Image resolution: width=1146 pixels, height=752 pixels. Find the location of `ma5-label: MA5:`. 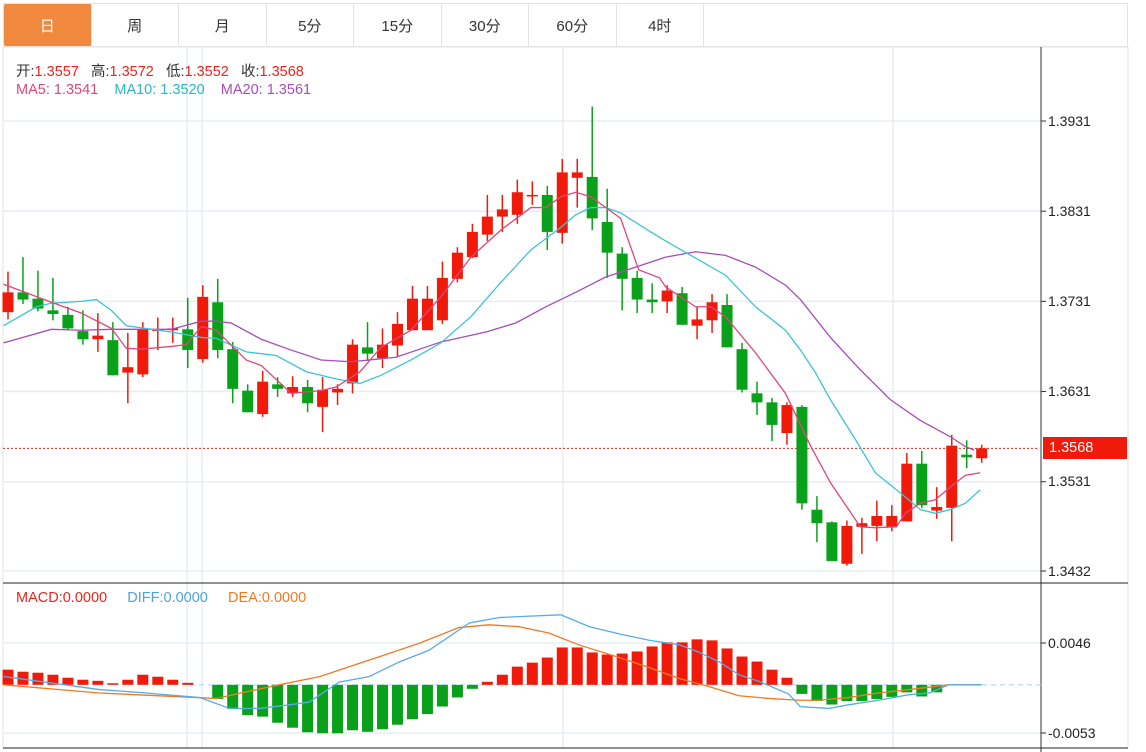

ma5-label: MA5: is located at coordinates (35, 90).